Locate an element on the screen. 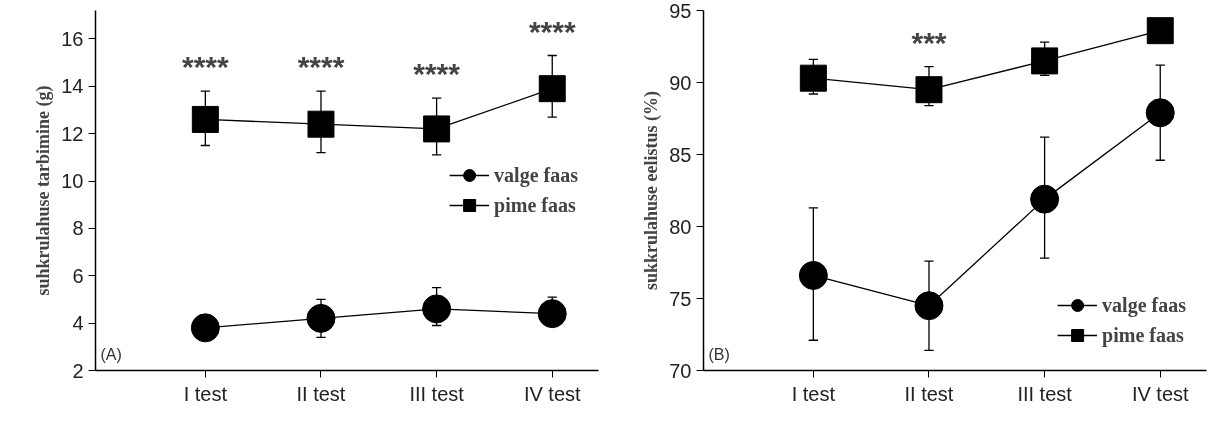 Image resolution: width=1223 pixels, height=430 pixels. y-tick-label: 10 is located at coordinates (72, 181).